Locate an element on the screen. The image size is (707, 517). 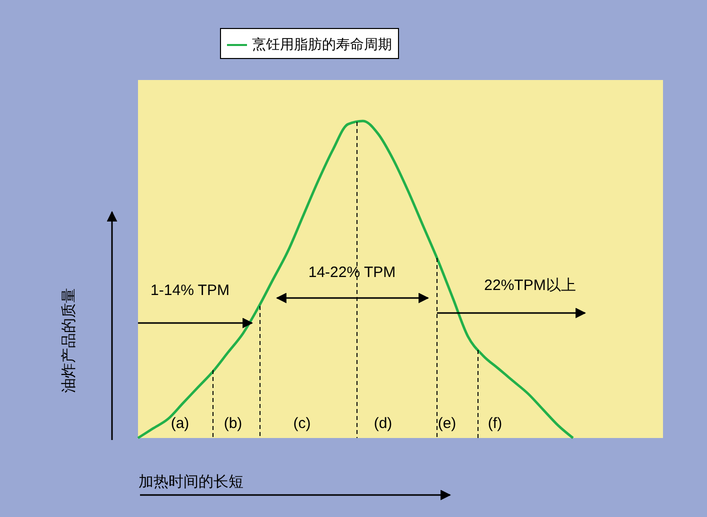
legend-label: 烹饪用脂肪的寿命周期 is located at coordinates (322, 44).